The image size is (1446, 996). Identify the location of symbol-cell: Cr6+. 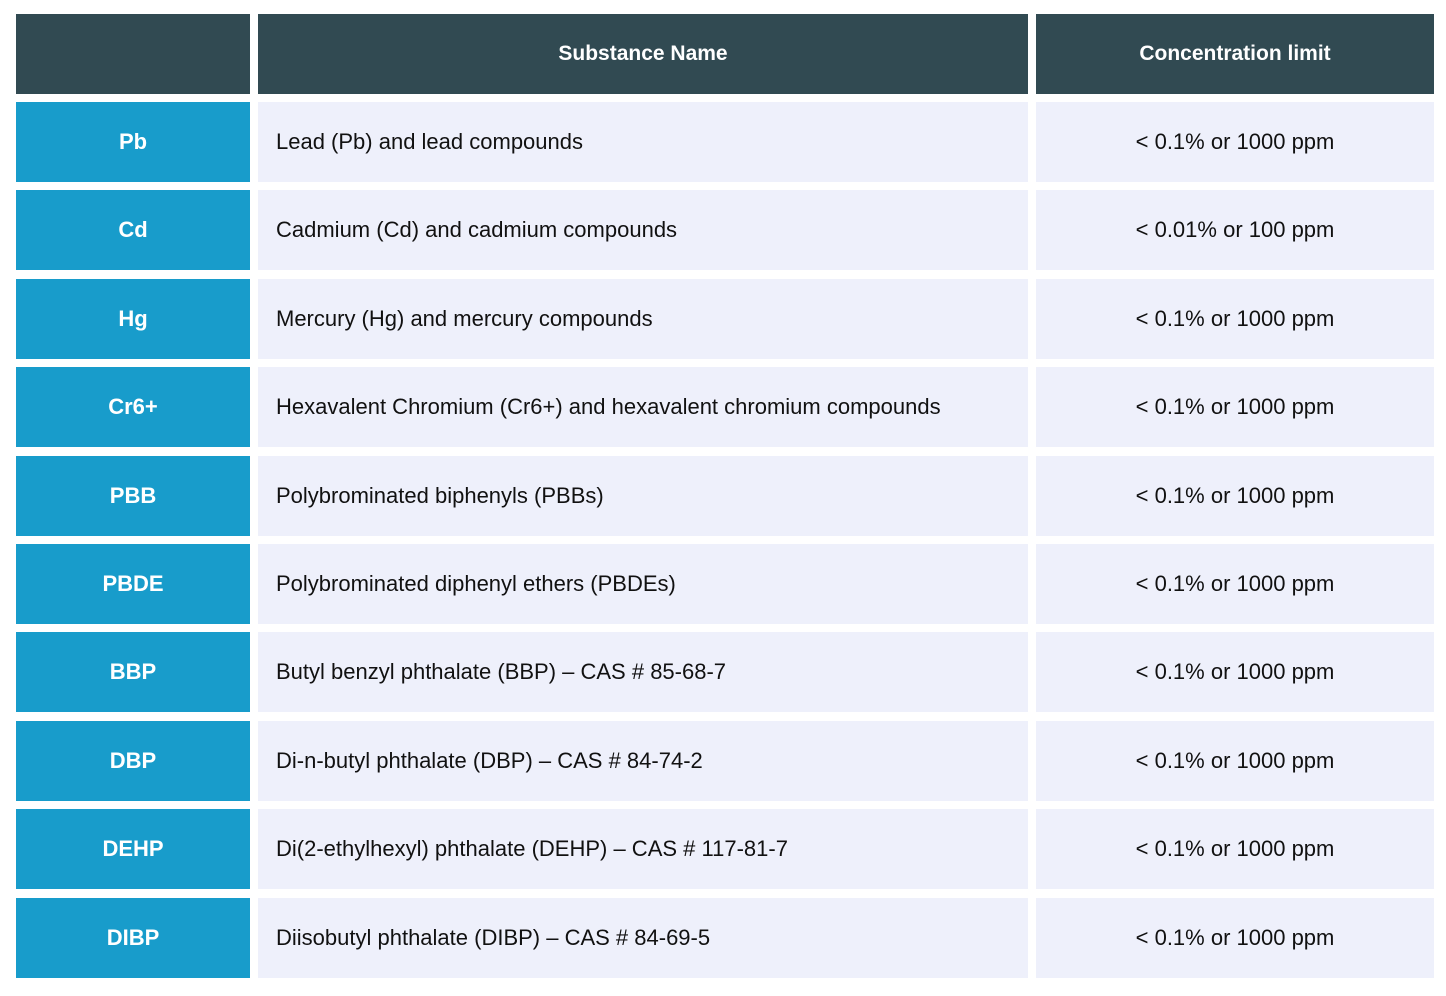
(133, 407).